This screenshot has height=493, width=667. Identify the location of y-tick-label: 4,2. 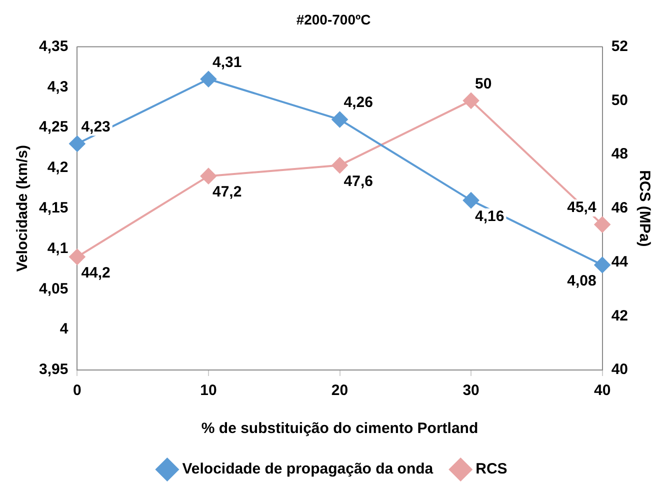
(57, 167).